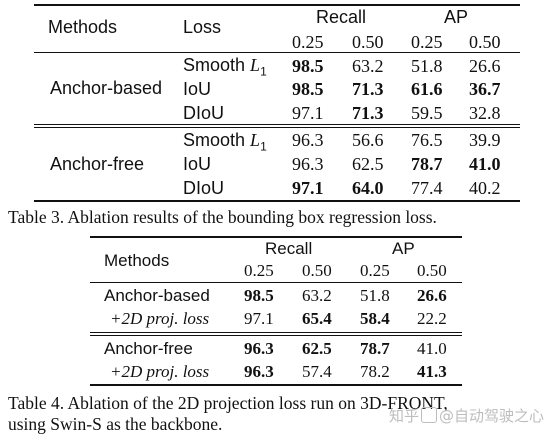 Image resolution: width=550 pixels, height=440 pixels. I want to click on table3-row4-val2: 56.6, so click(368, 140).